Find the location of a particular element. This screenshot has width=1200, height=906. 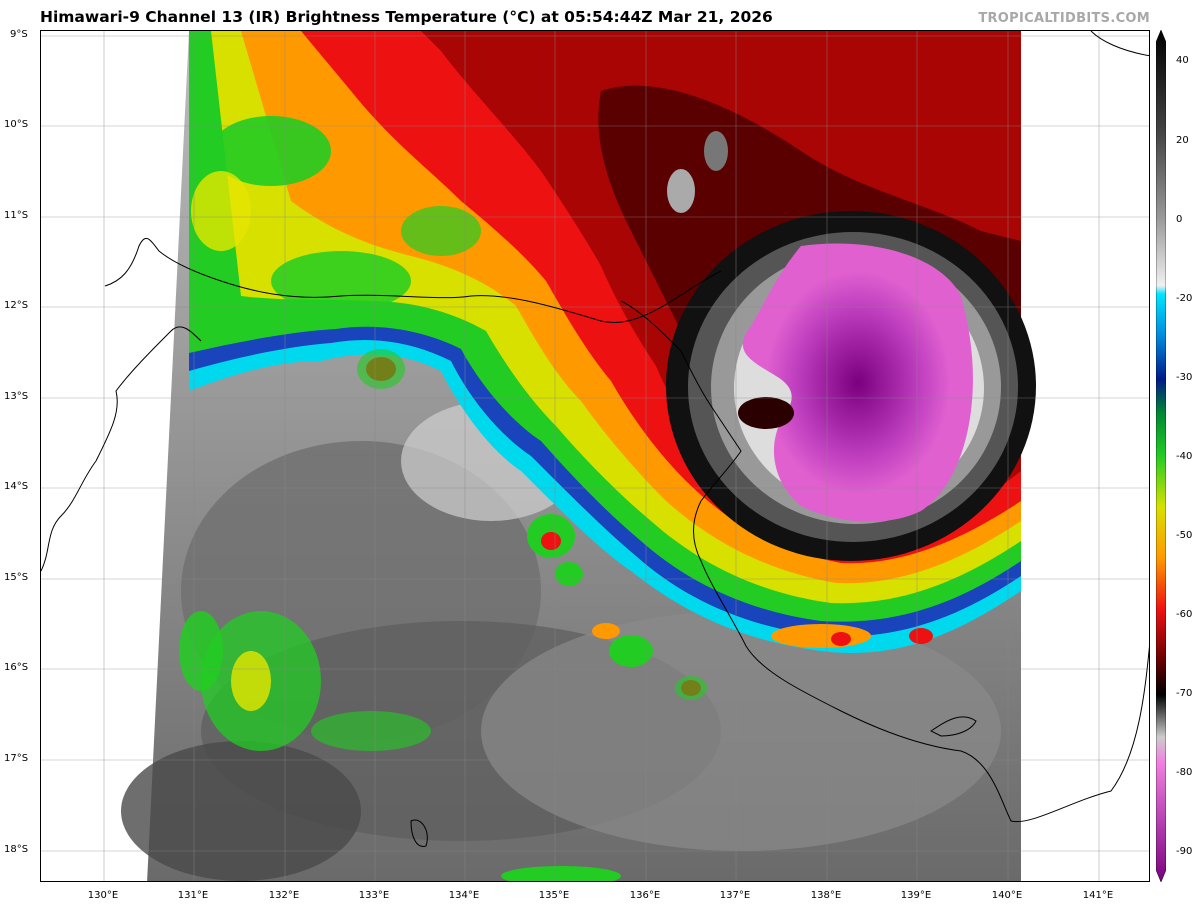

lat-label: 12°S is located at coordinates (16, 305).